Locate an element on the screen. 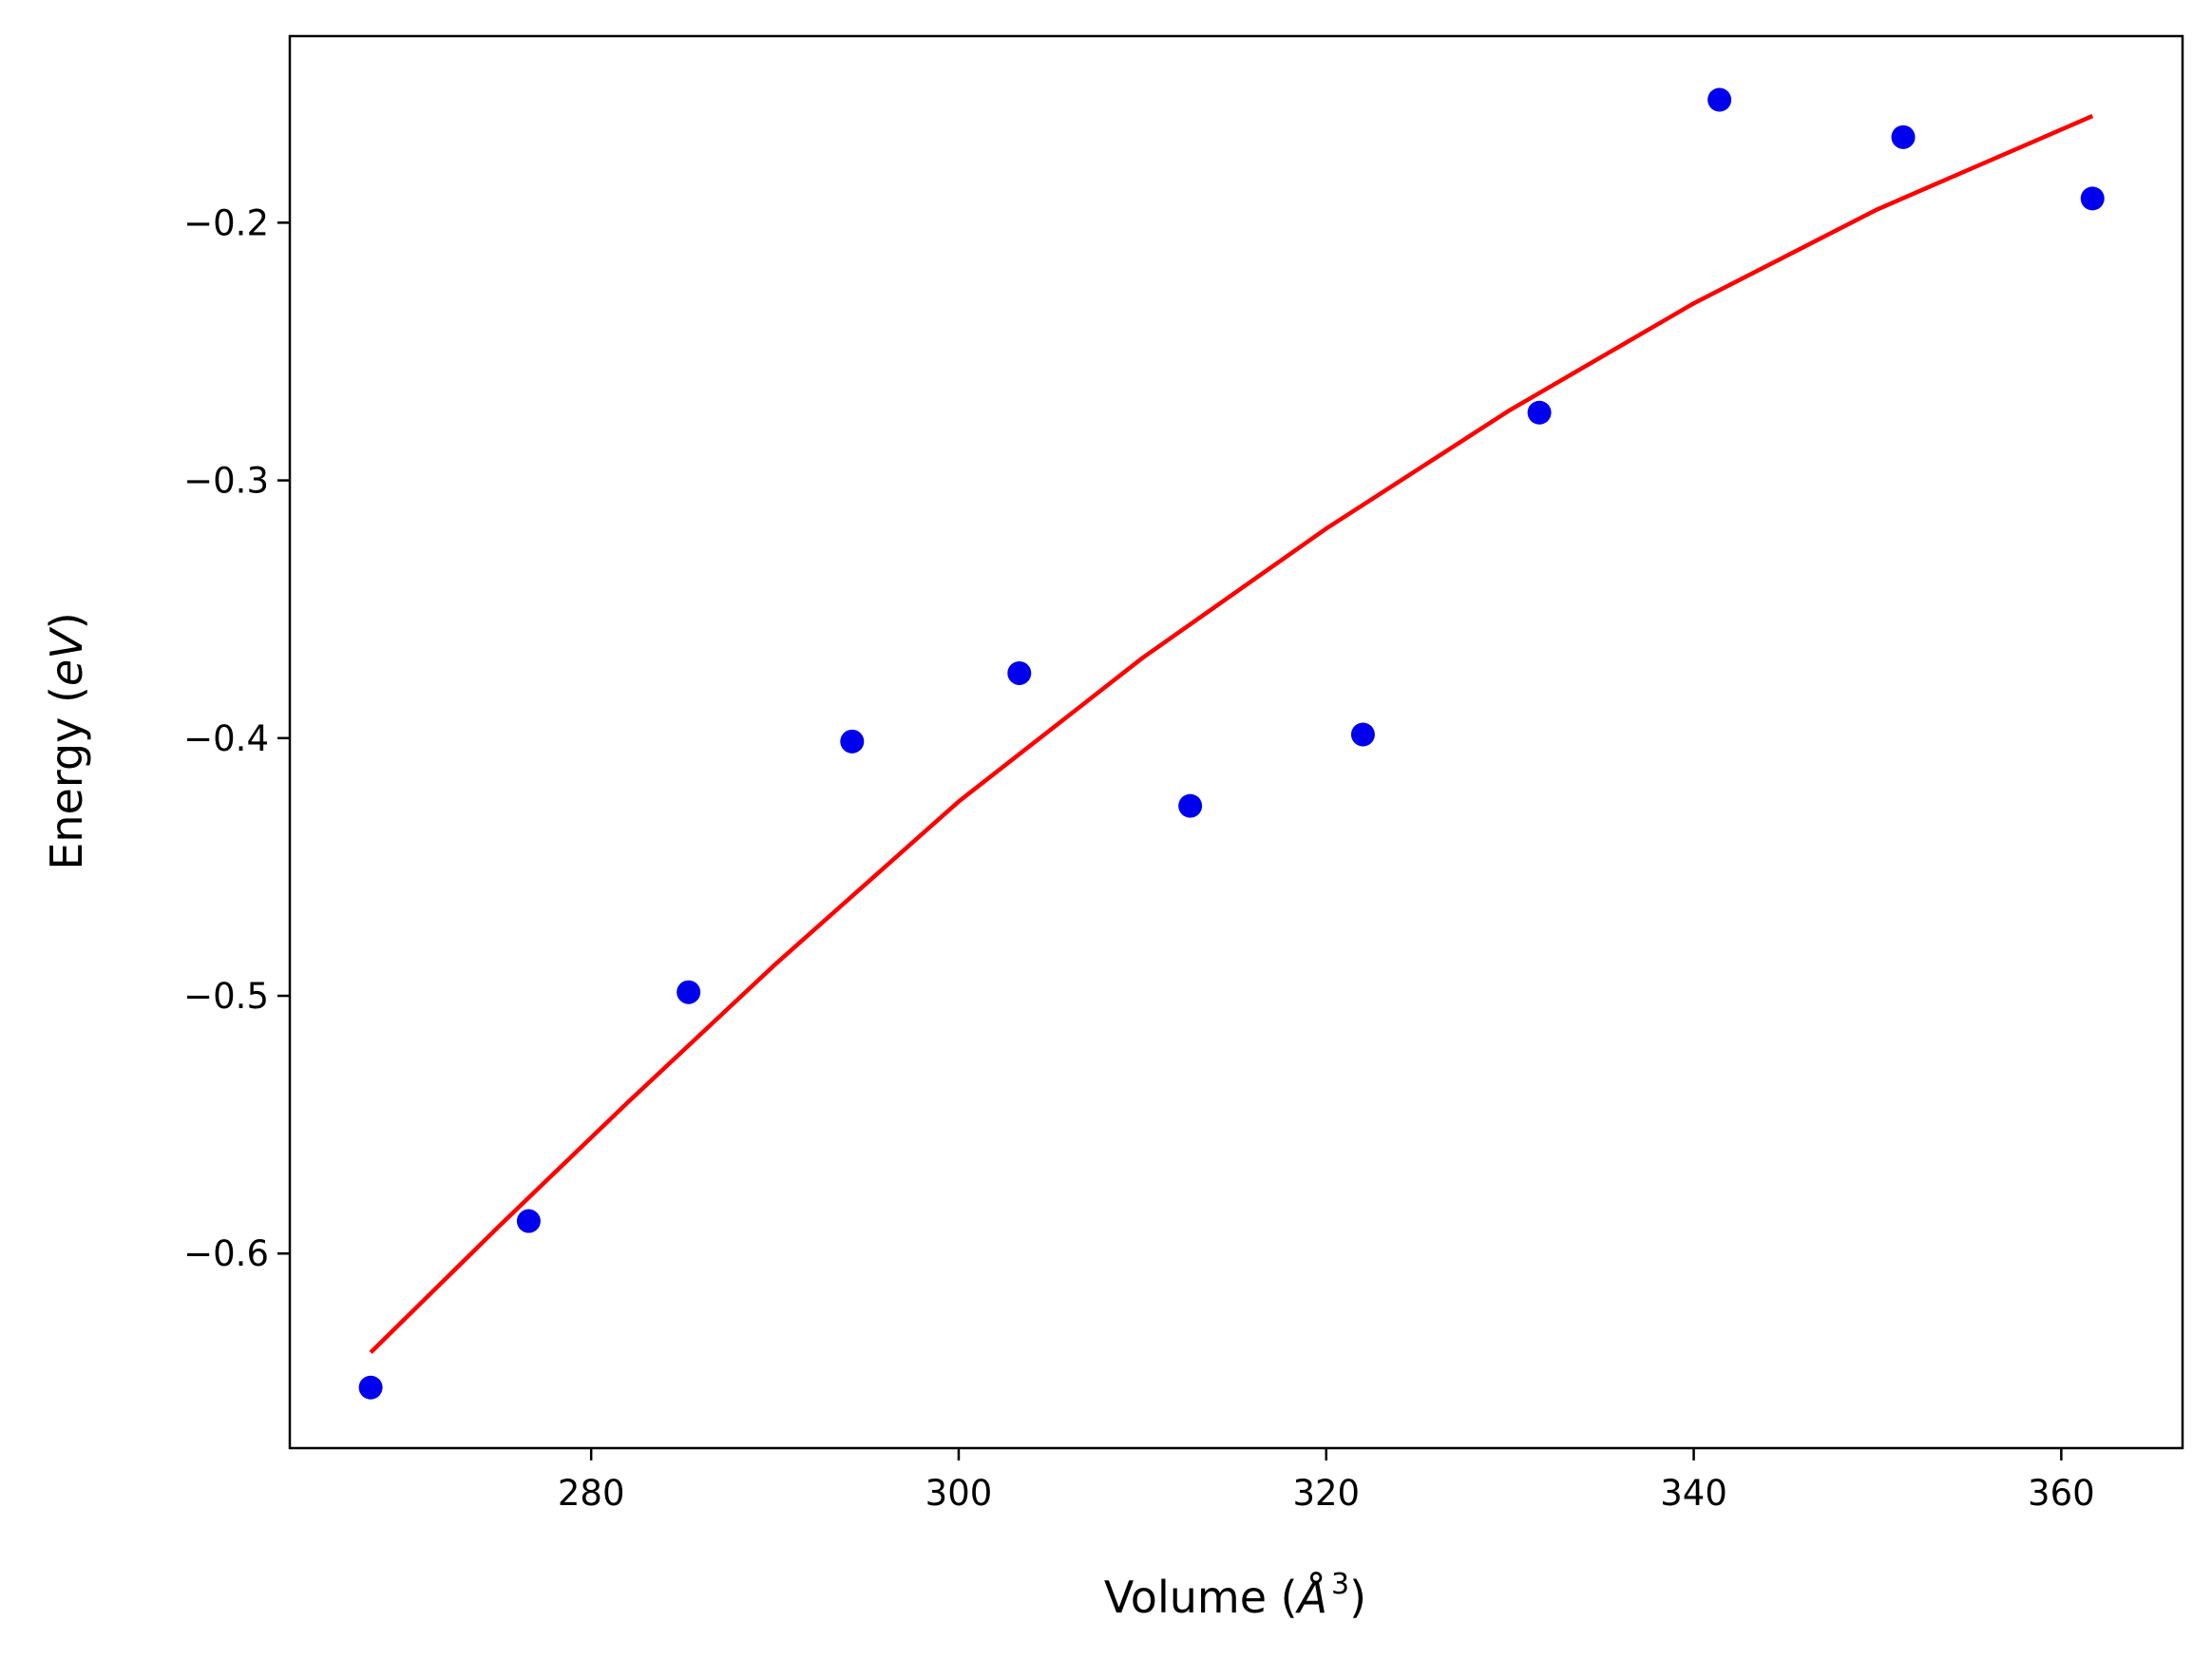  y-axis-label-suffix: ) is located at coordinates (66, 620).